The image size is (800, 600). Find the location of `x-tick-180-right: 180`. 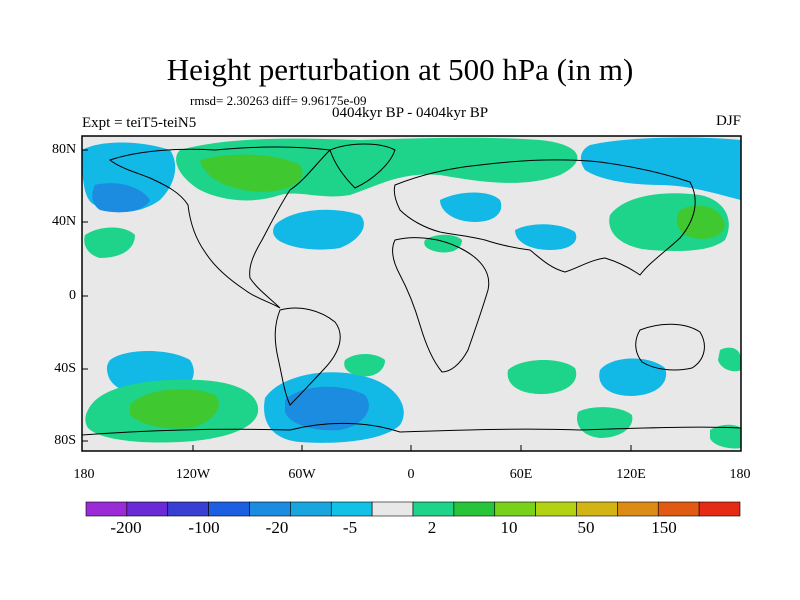

x-tick-180-right: 180 is located at coordinates (740, 474).